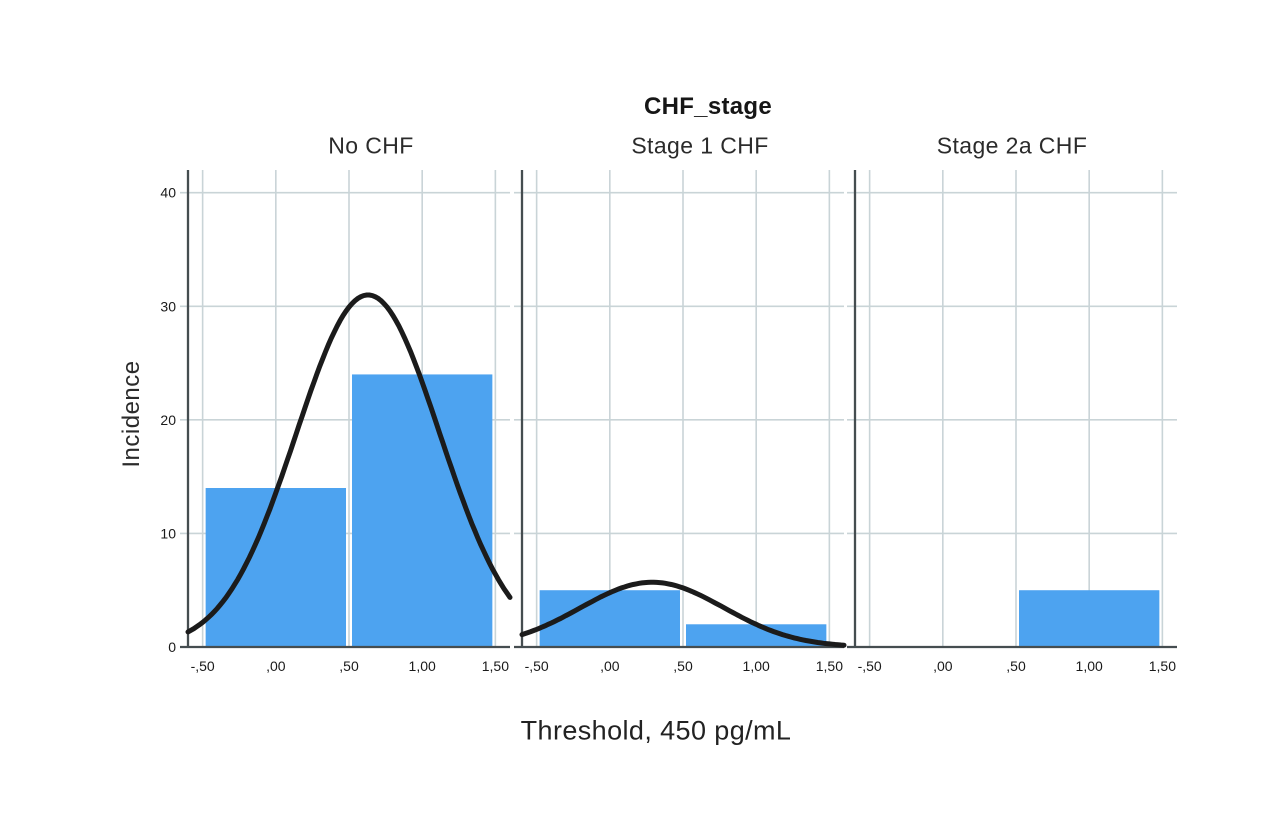  Describe the element at coordinates (1012, 145) in the screenshot. I see `panel-title-stage2a-chf: Stage 2a CHF` at that location.